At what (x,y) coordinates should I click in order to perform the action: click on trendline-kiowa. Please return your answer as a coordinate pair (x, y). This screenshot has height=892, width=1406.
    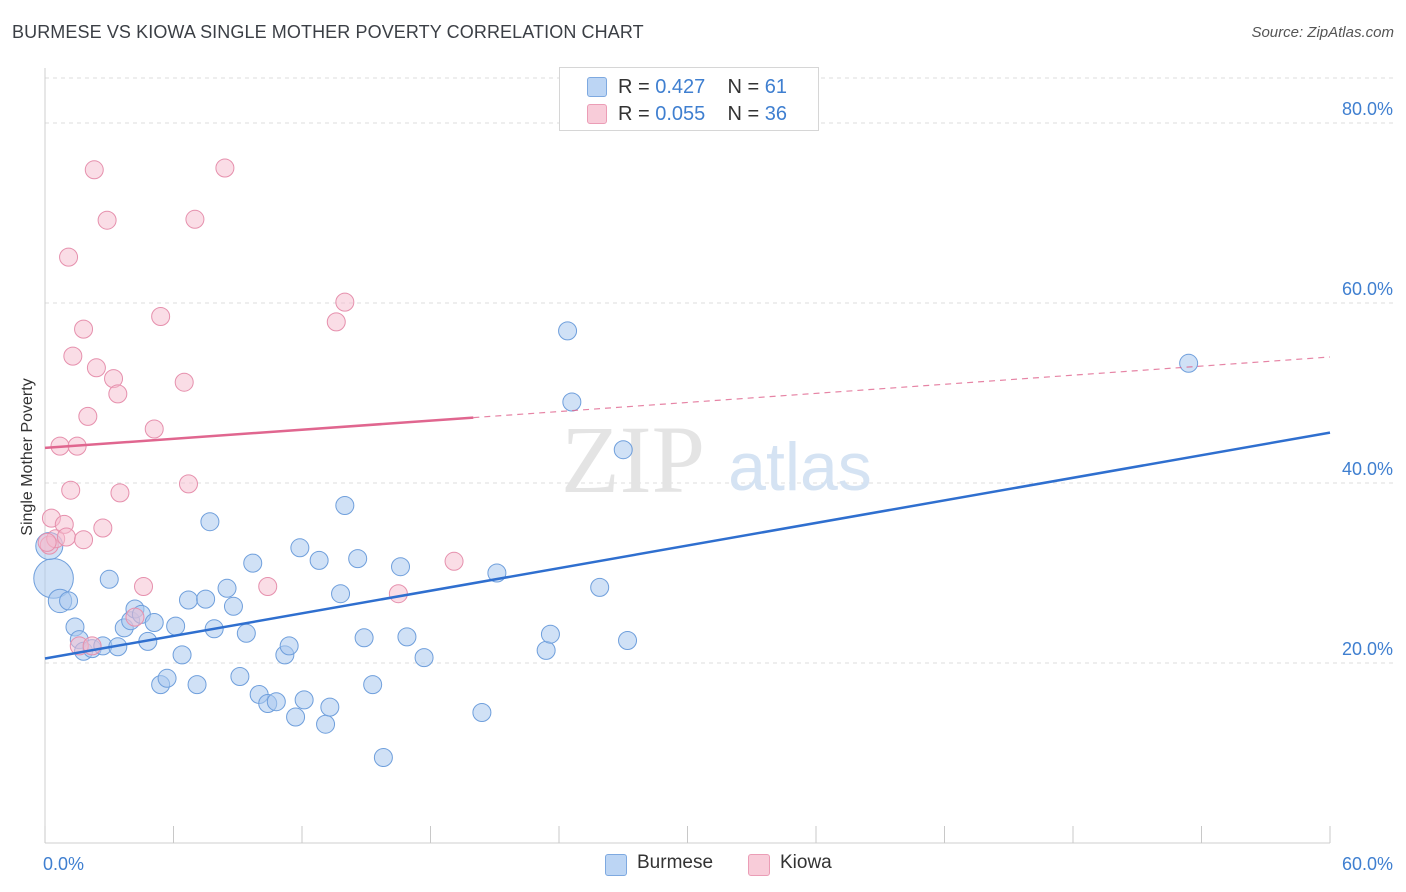
    Looking at the image, I should click on (259, 433).